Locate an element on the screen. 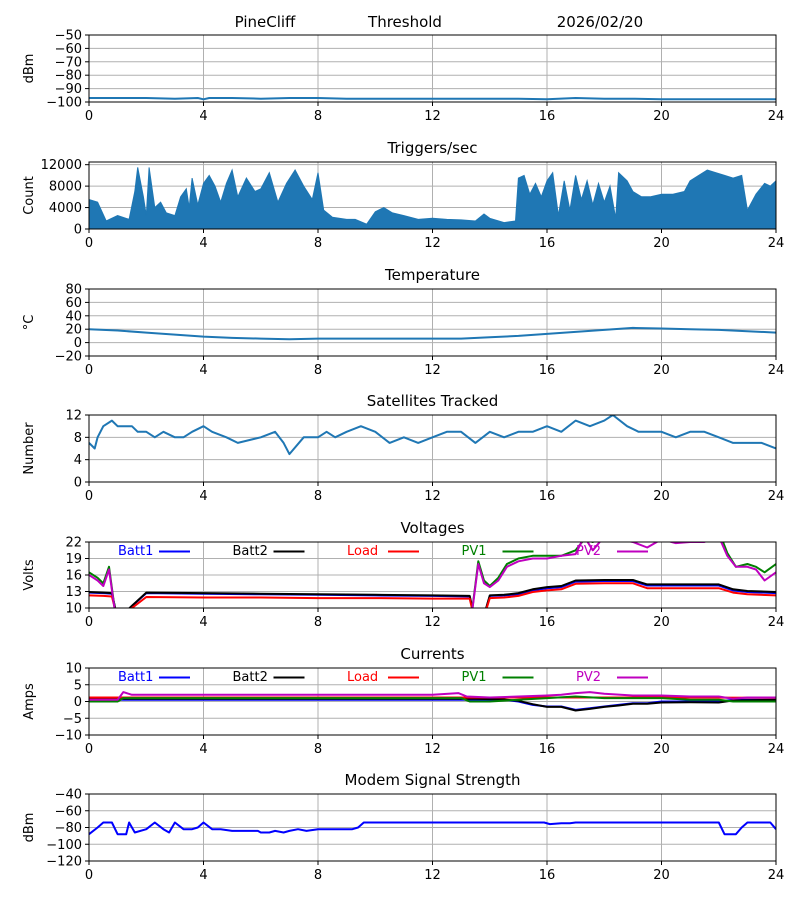 Image resolution: width=800 pixels, height=900 pixels. modem-ytick-label: −40 is located at coordinates (68, 795).